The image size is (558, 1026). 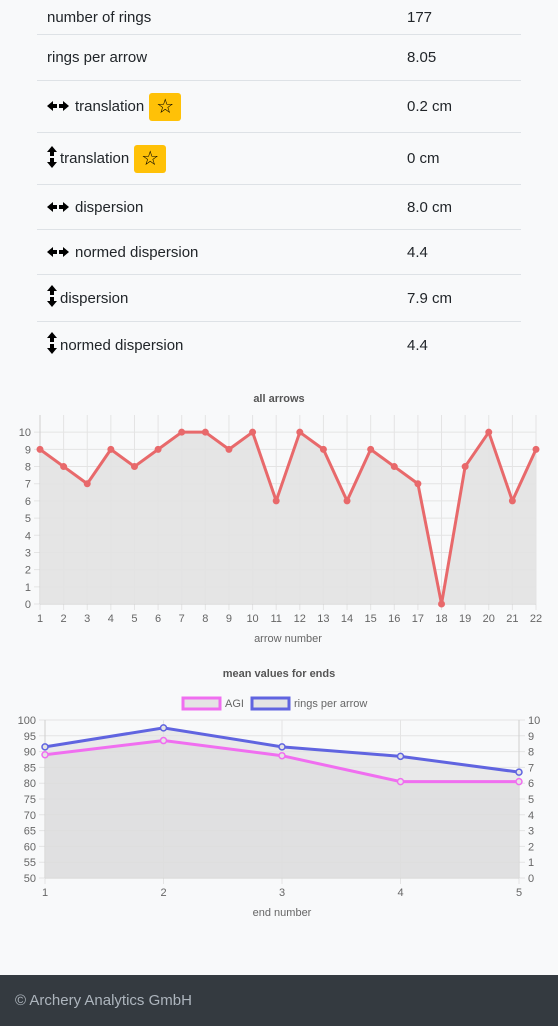 What do you see at coordinates (28, 588) in the screenshot?
I see `y-tick-label: 1` at bounding box center [28, 588].